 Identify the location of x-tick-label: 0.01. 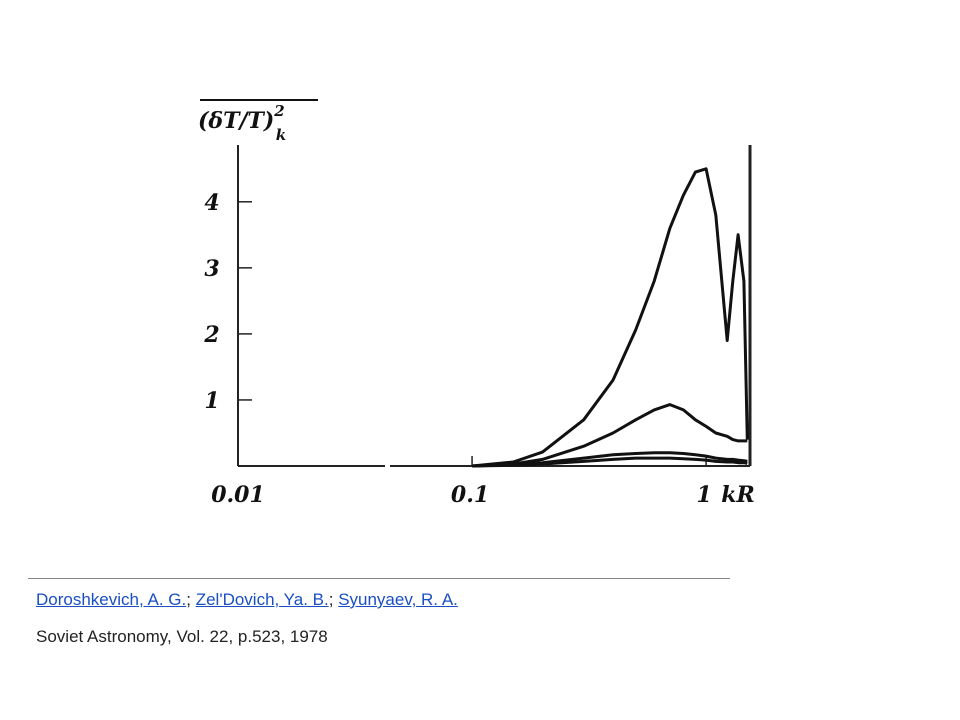
(238, 495).